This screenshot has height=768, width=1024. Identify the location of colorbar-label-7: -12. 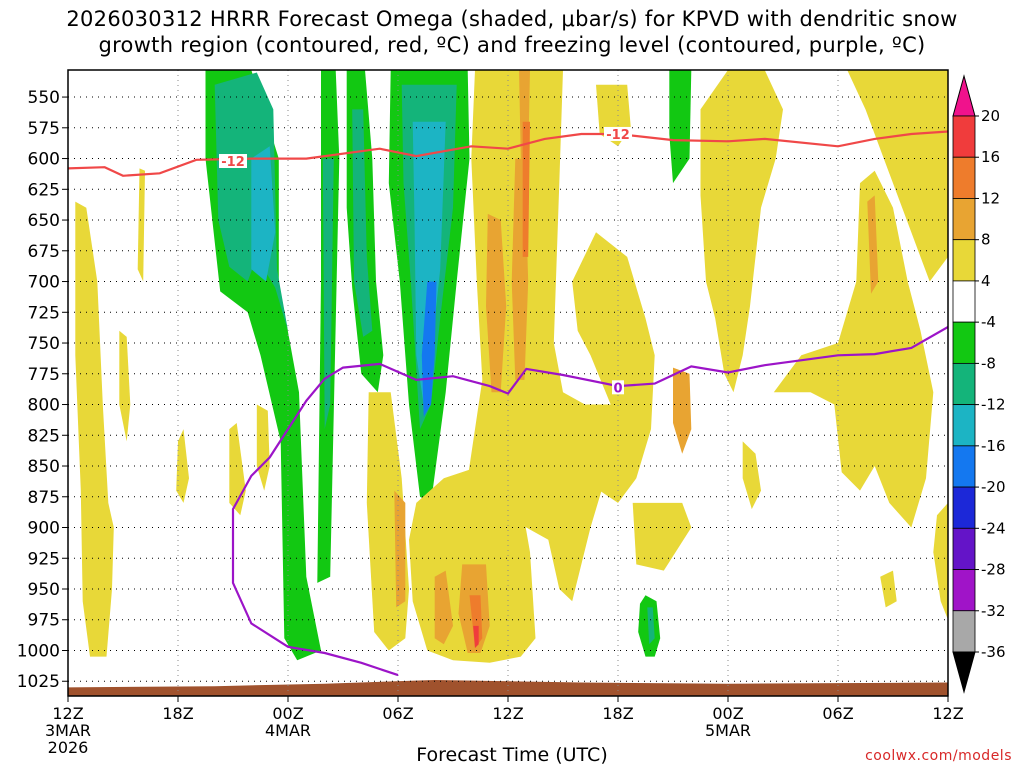
(993, 405).